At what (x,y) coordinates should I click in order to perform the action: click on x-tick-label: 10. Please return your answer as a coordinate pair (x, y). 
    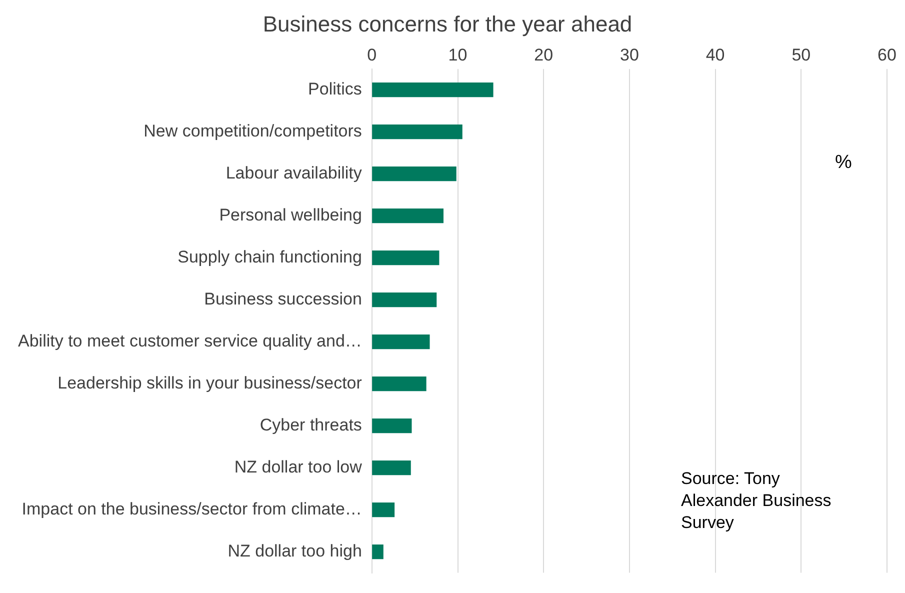
    Looking at the image, I should click on (458, 54).